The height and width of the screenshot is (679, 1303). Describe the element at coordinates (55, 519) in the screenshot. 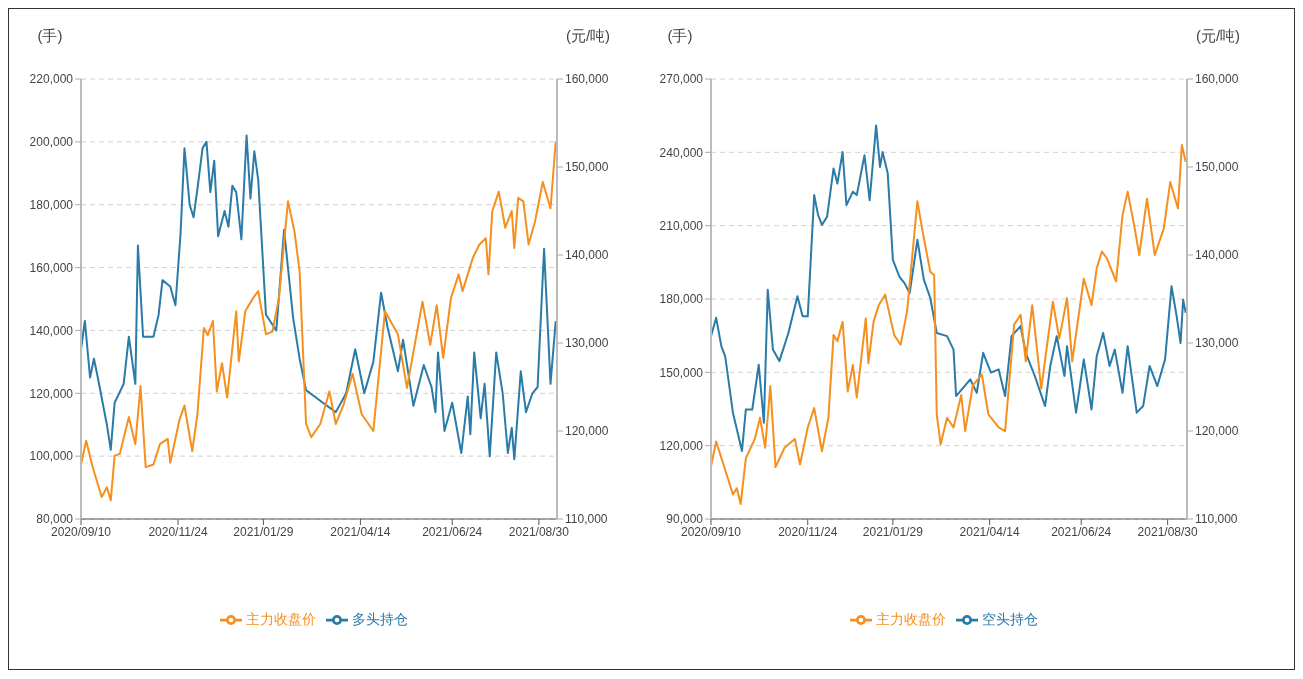

I see `y-tick-label: 80,000` at that location.